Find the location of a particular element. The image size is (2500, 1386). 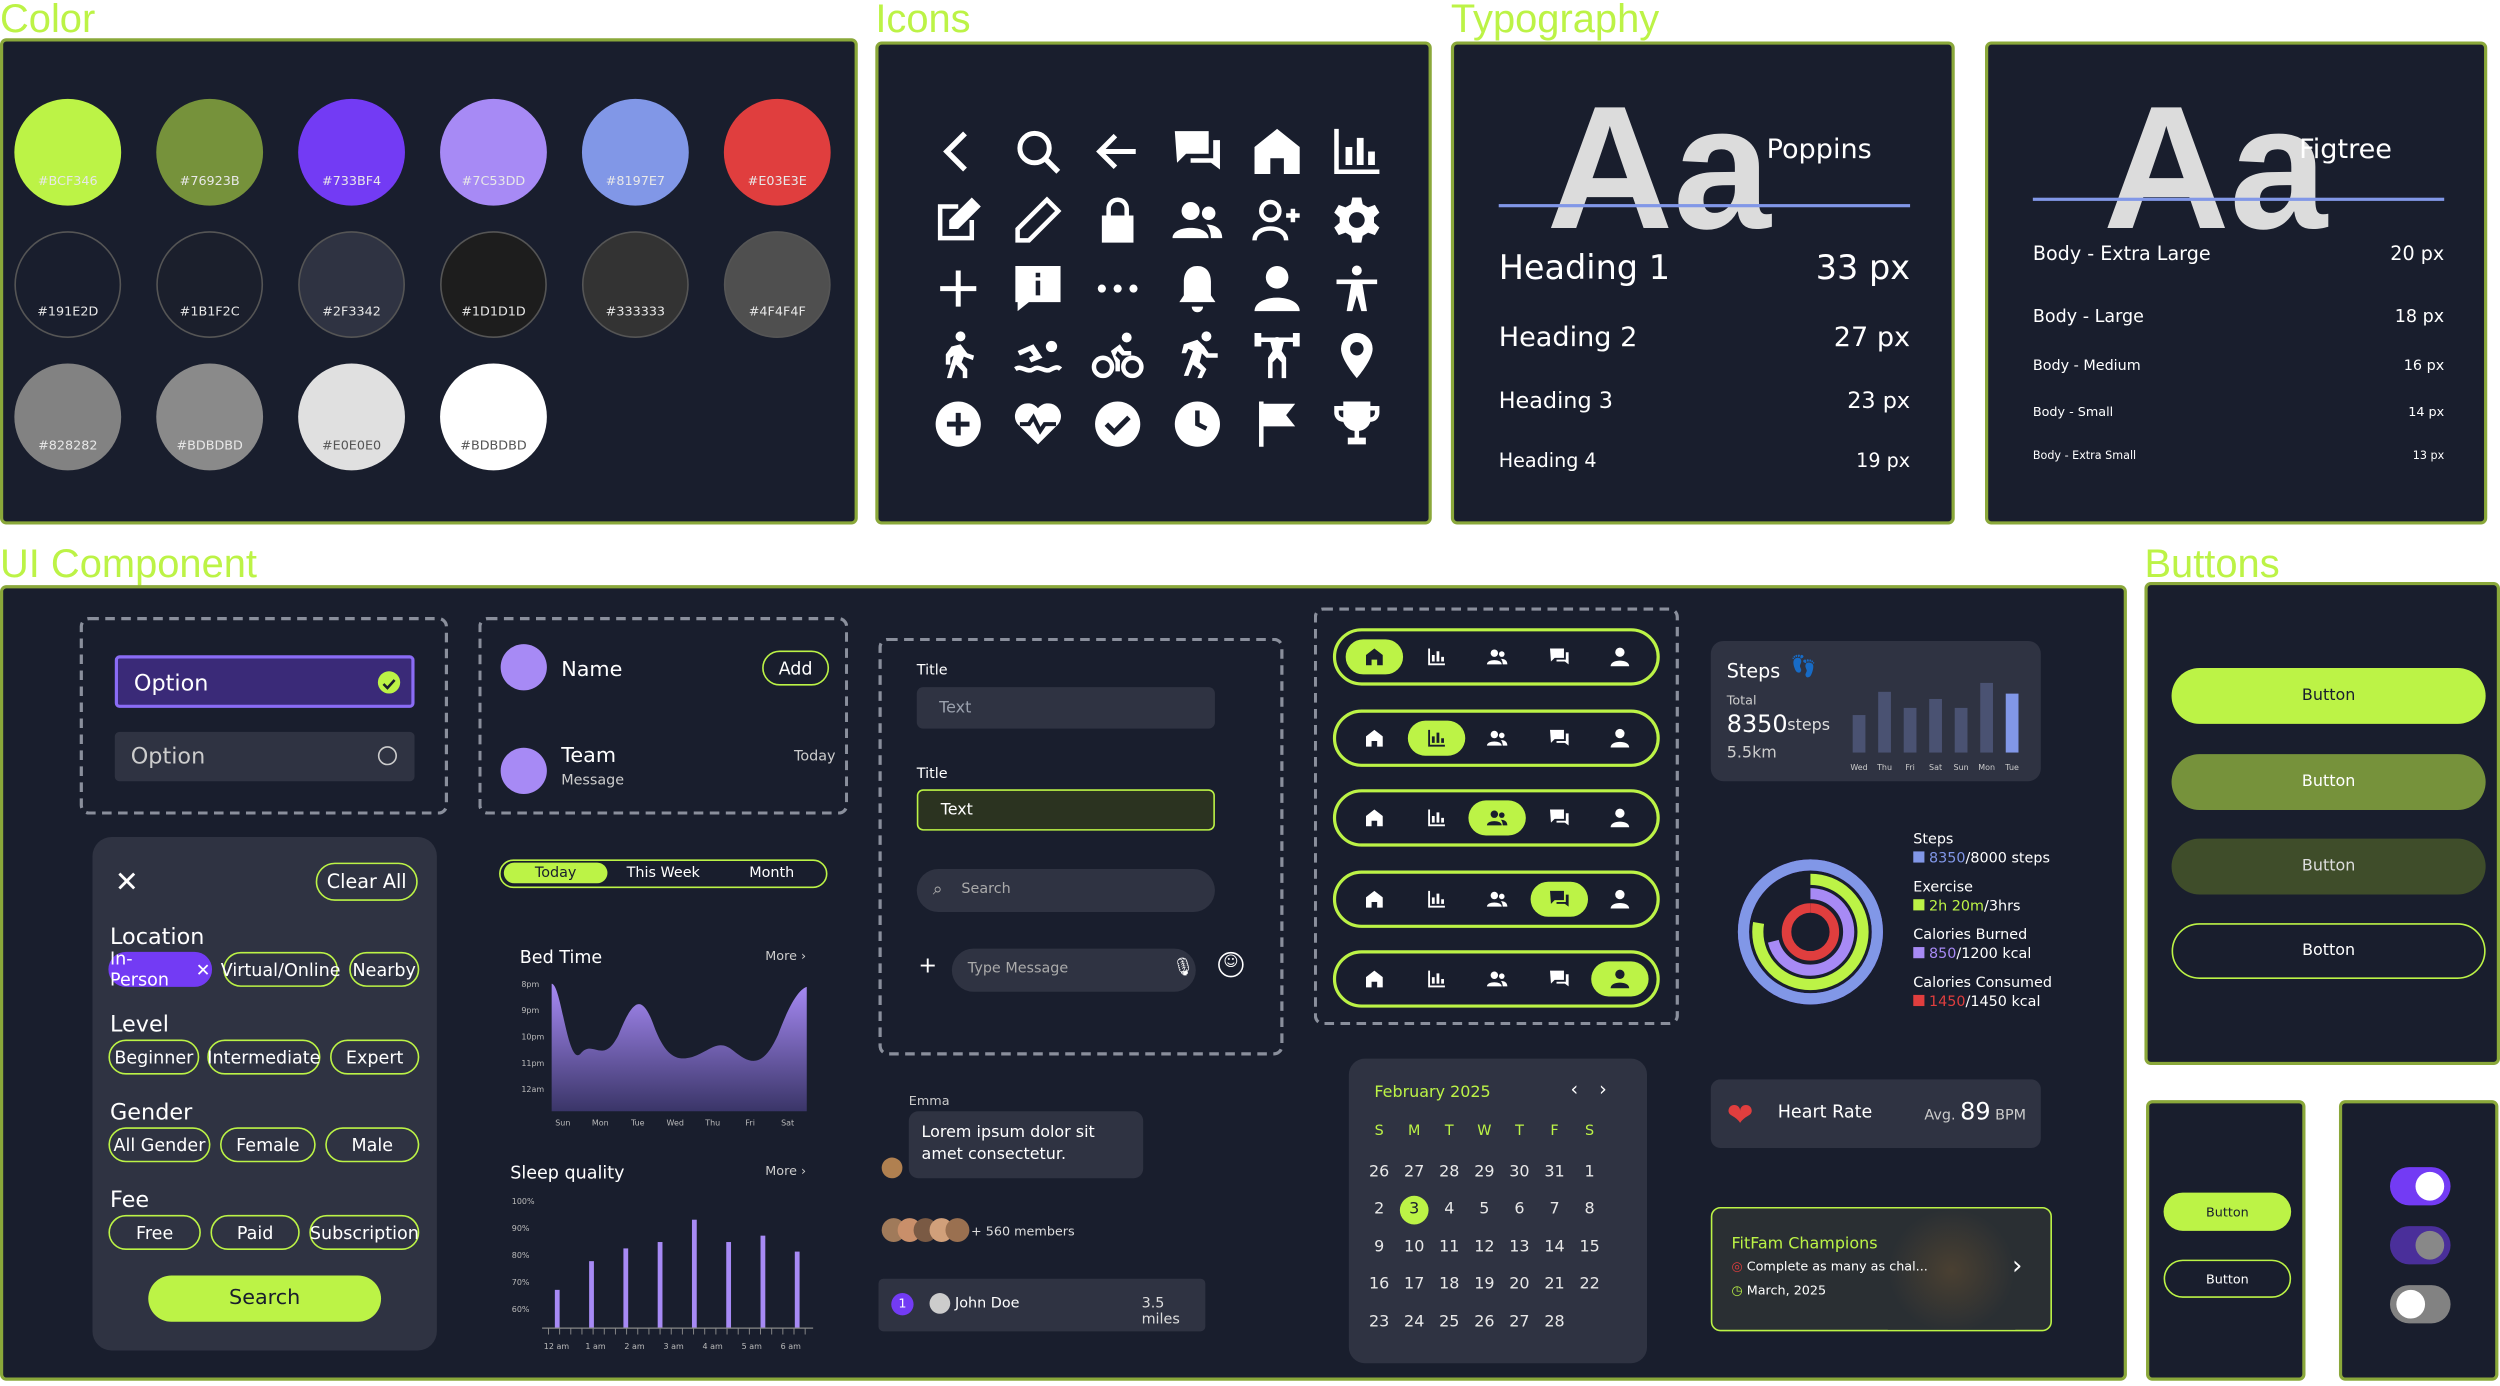

calendar-day: 22 is located at coordinates (1589, 1284).